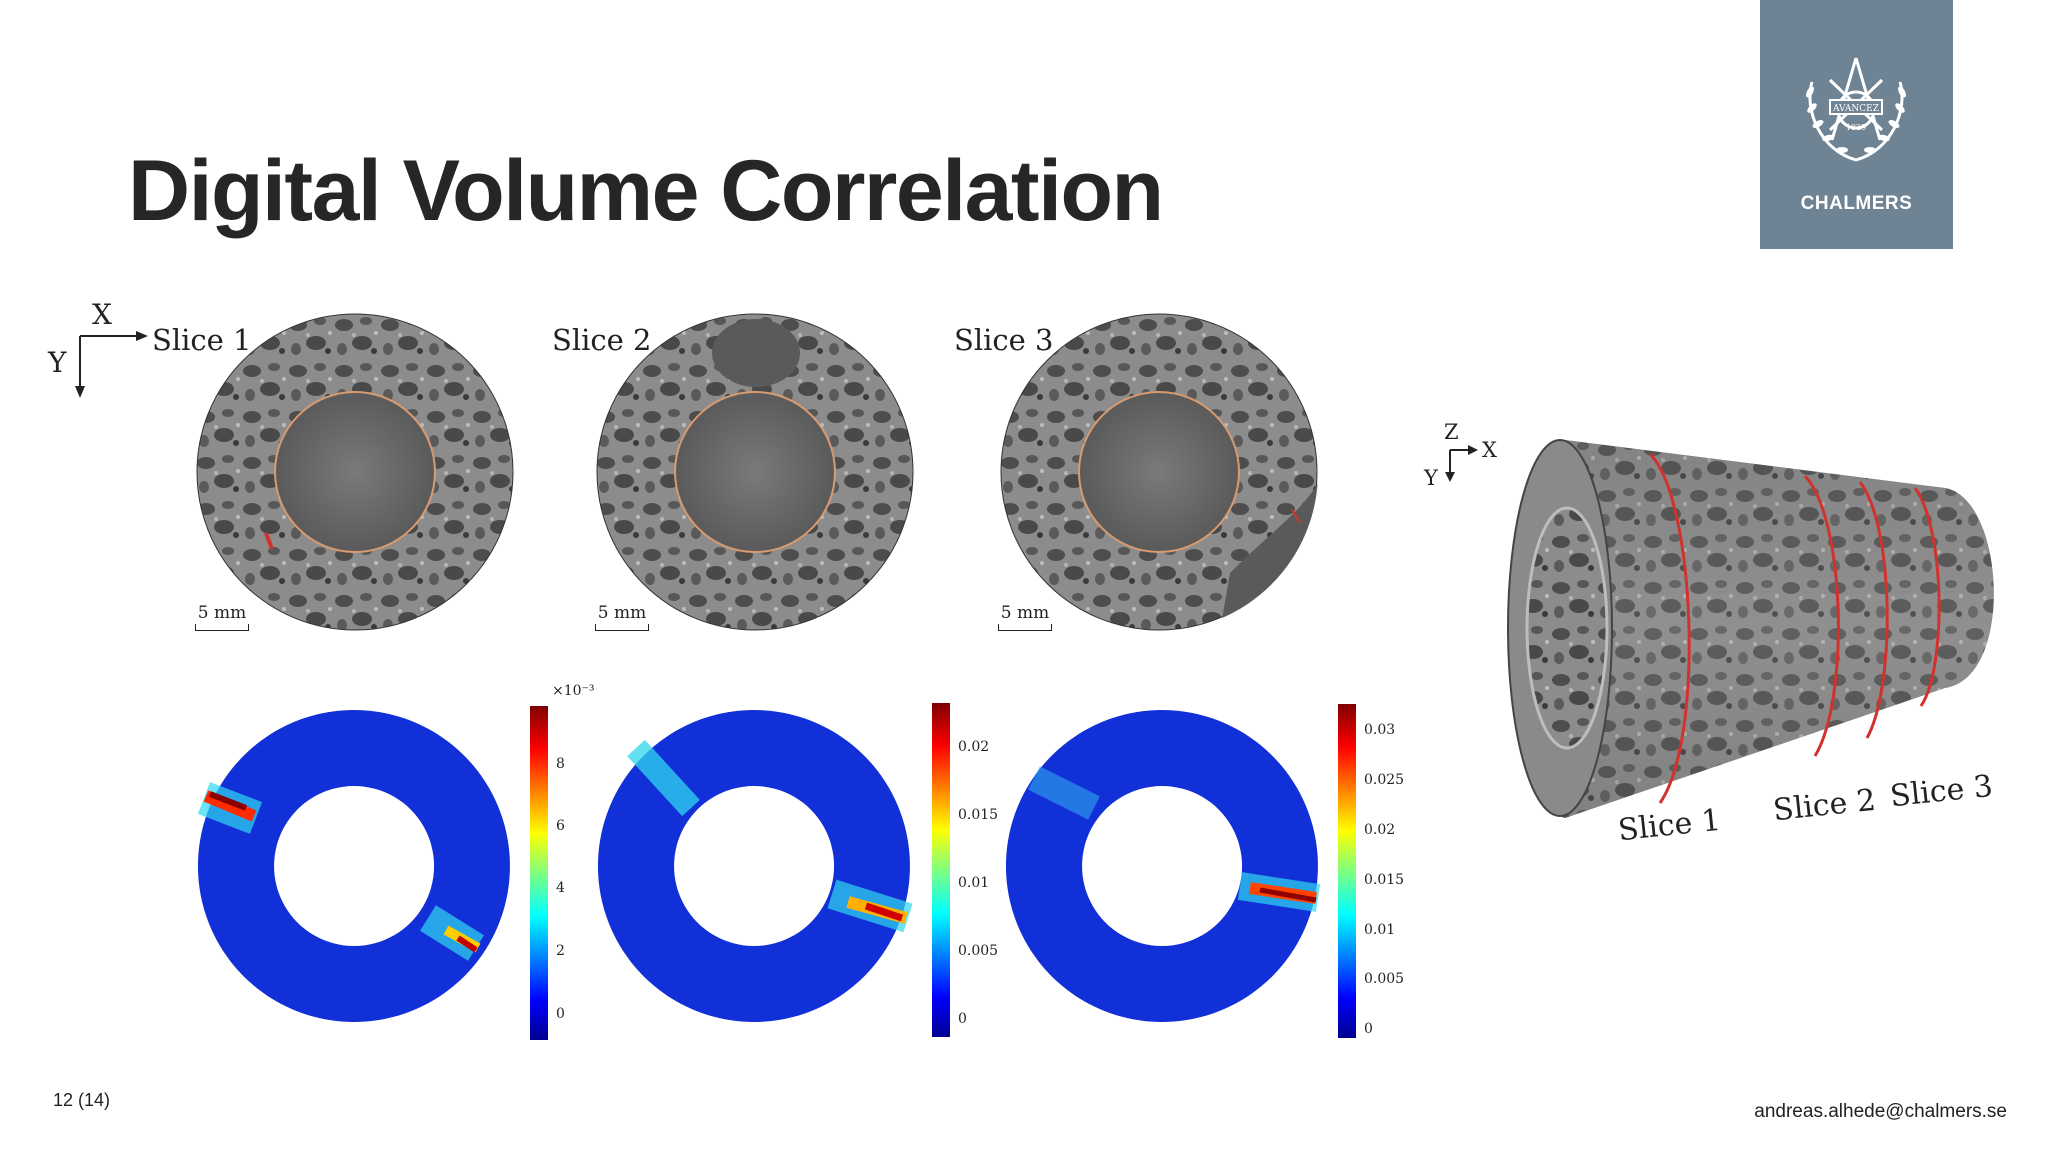 The height and width of the screenshot is (1152, 2048). I want to click on xyz-axes-indicator: Z X Y, so click(1465, 460).